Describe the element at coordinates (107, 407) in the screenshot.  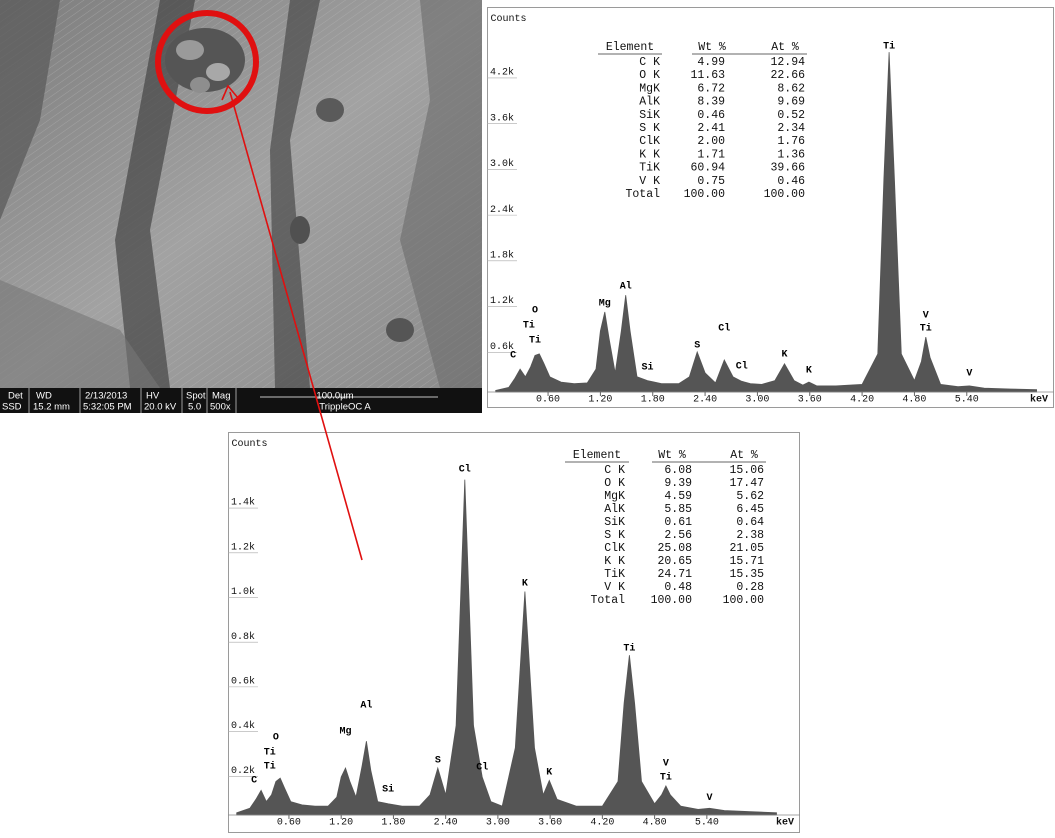
I see `info-value: 5:32:05 PM` at that location.